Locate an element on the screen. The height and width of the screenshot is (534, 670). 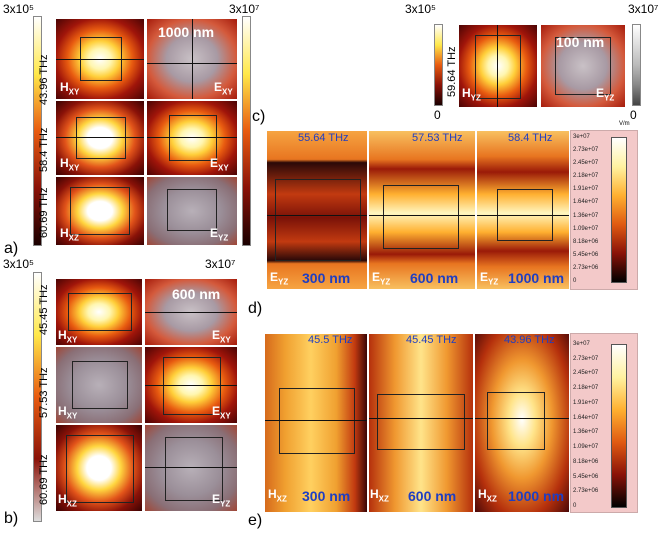
c-legend-tick-label: 3e+07 is located at coordinates (581, 137).